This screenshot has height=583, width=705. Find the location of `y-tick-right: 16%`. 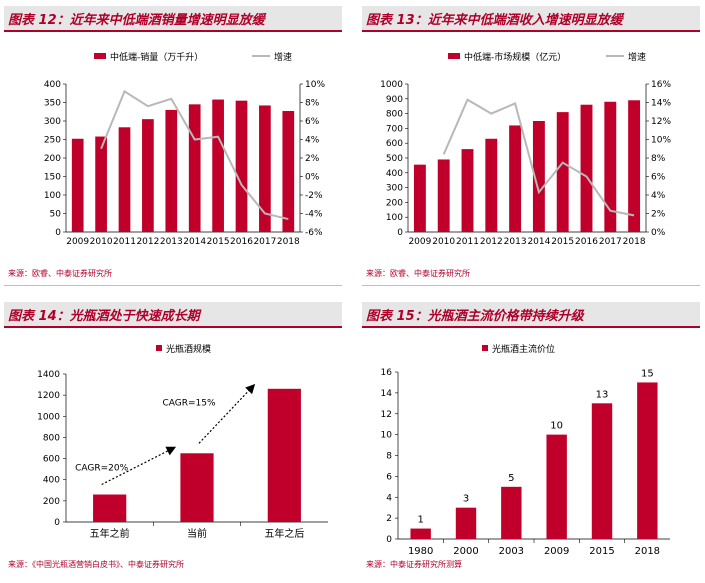

y-tick-right: 16% is located at coordinates (661, 85).